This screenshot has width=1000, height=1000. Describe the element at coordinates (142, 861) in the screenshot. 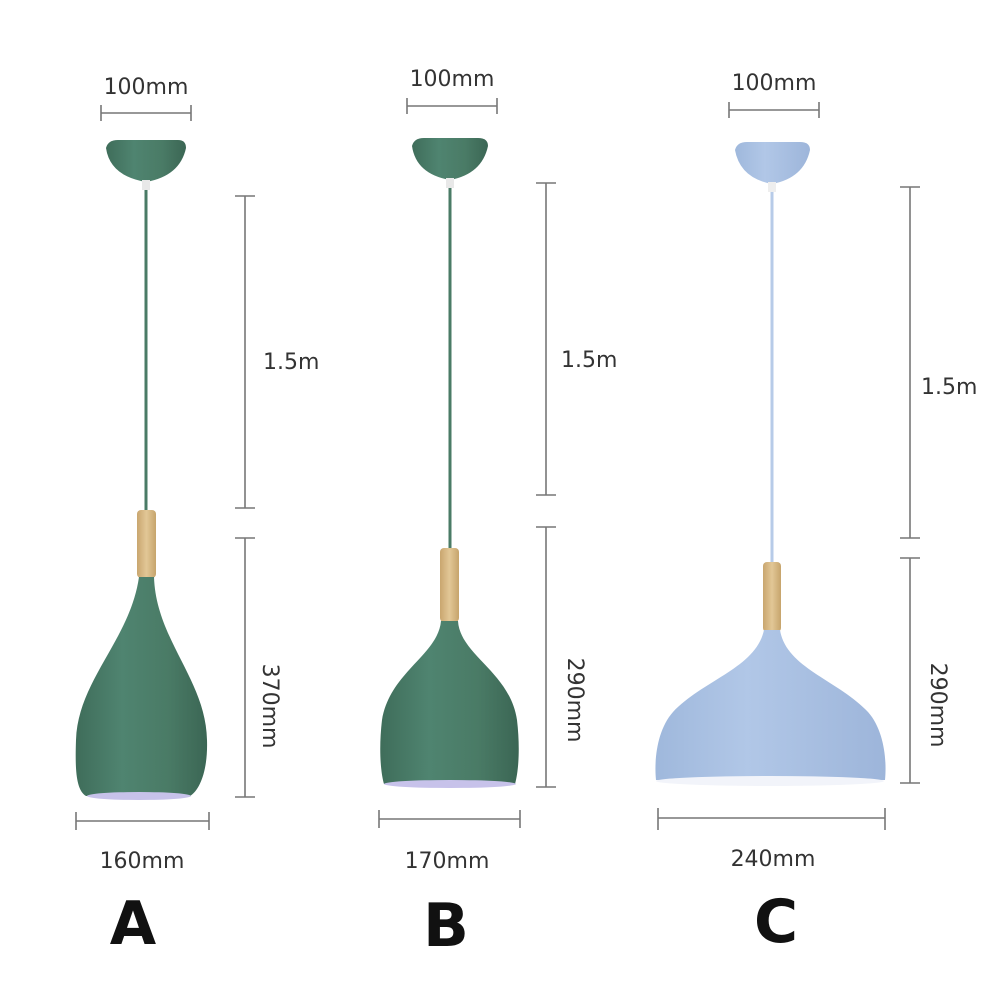

I see `lamp-a-shade-width-label: 160mm` at that location.